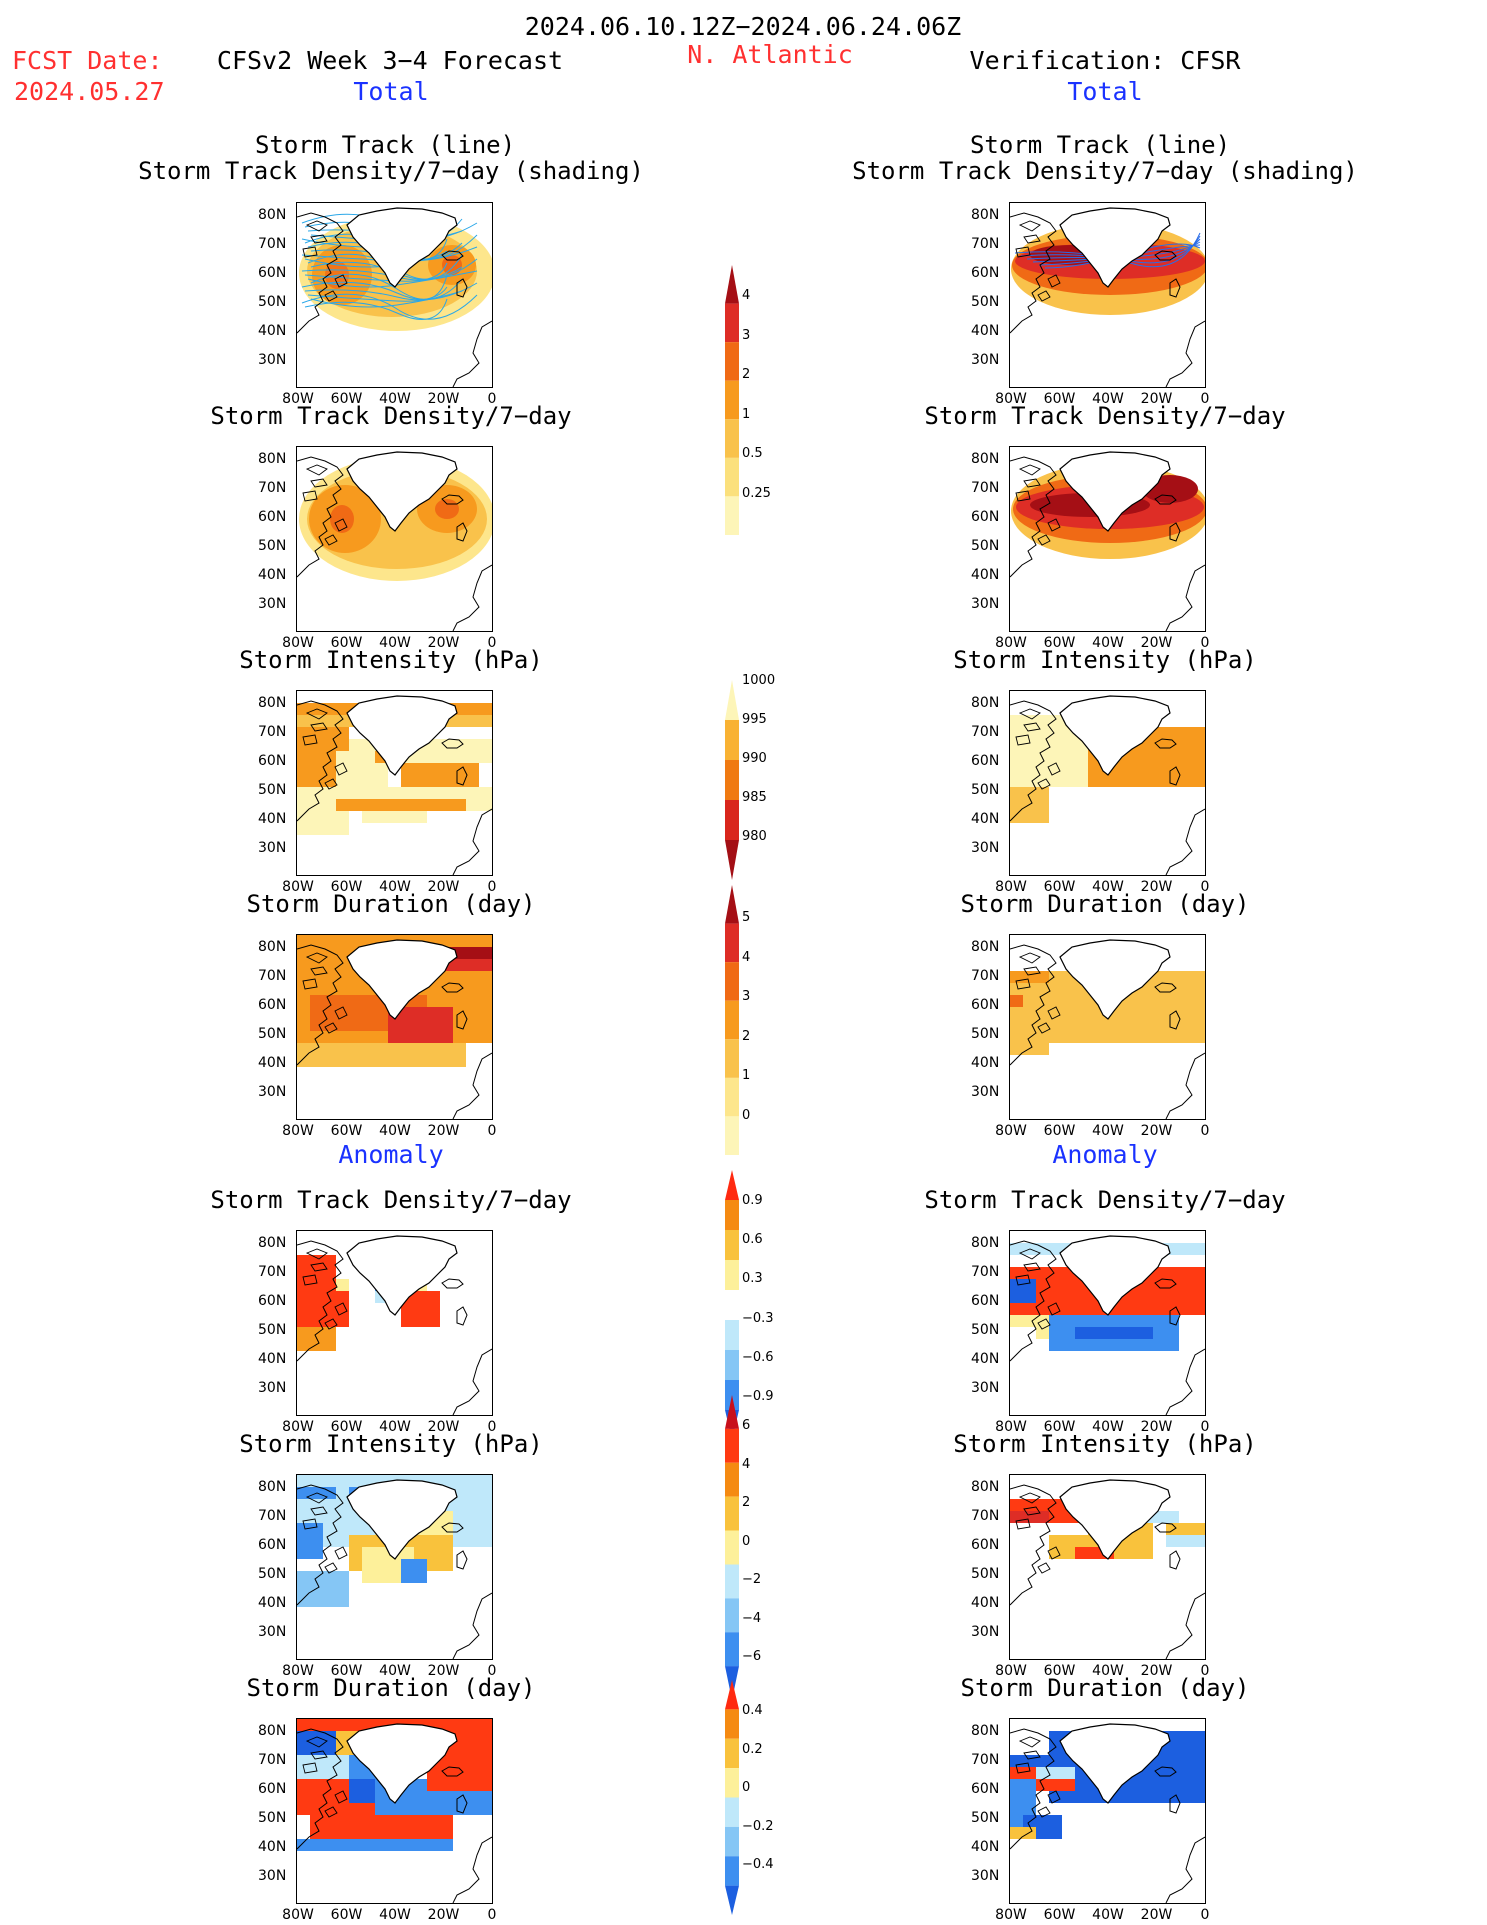 This screenshot has height=1925, width=1487. What do you see at coordinates (391, 1688) in the screenshot?
I see `left-duration-anom-title: Storm Duration (day)` at bounding box center [391, 1688].